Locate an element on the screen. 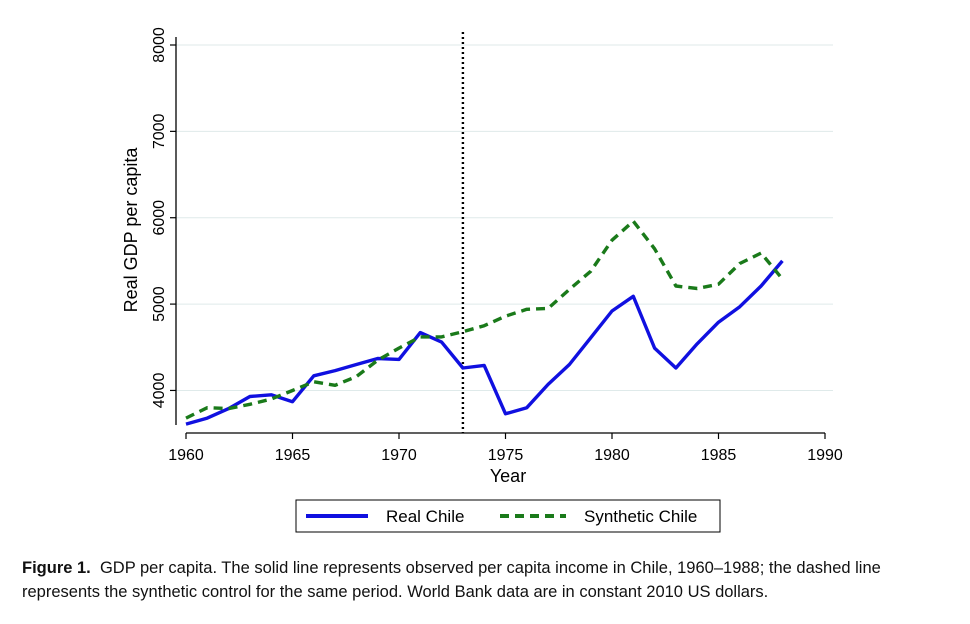  x-tick-label-1970: 1970 is located at coordinates (399, 455).